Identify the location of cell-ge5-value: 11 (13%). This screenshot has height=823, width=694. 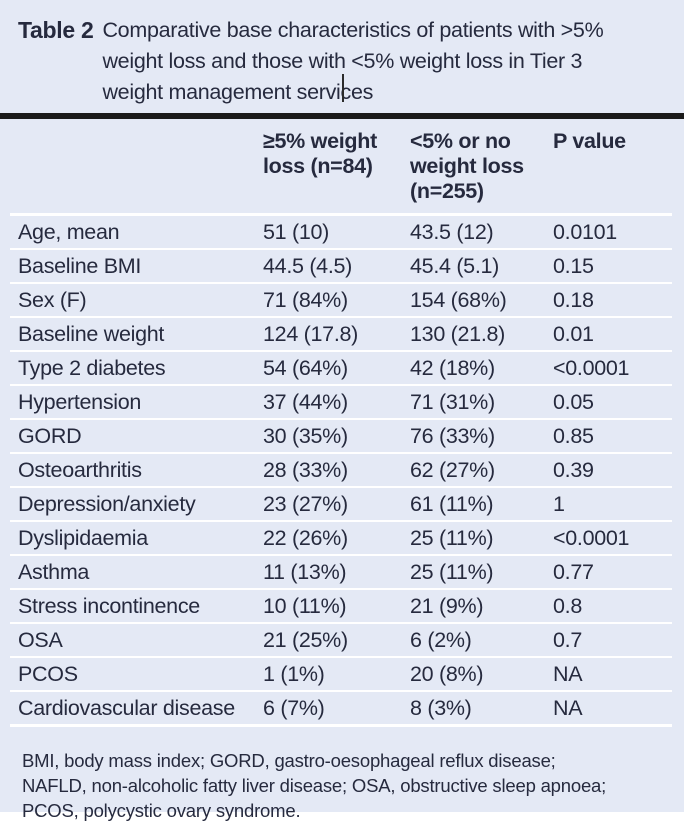
(305, 571).